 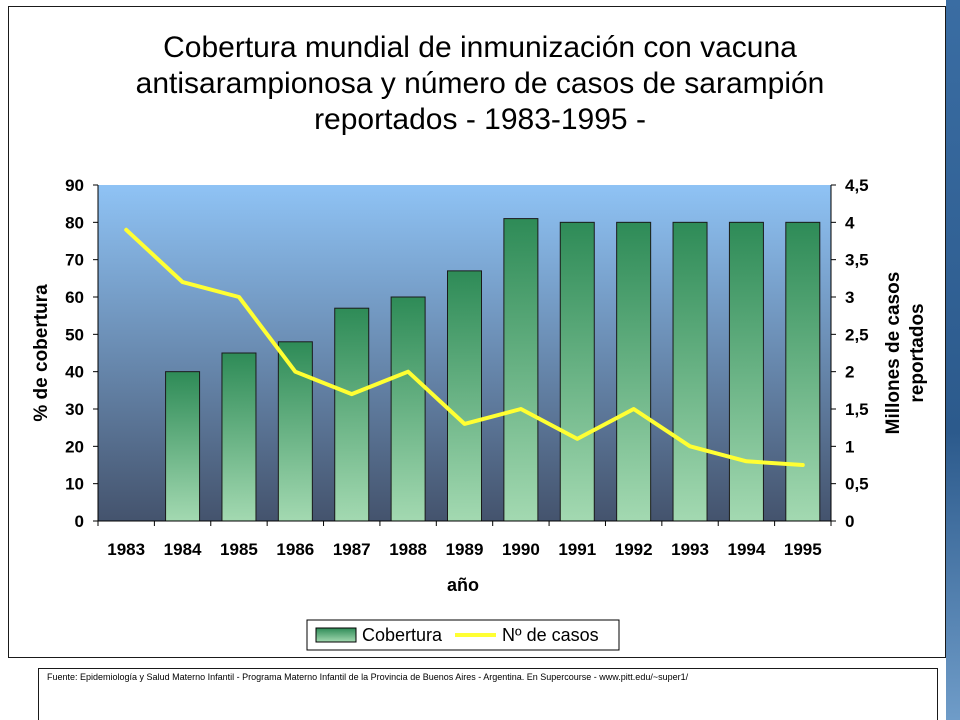 What do you see at coordinates (803, 371) in the screenshot?
I see `bar-1995` at bounding box center [803, 371].